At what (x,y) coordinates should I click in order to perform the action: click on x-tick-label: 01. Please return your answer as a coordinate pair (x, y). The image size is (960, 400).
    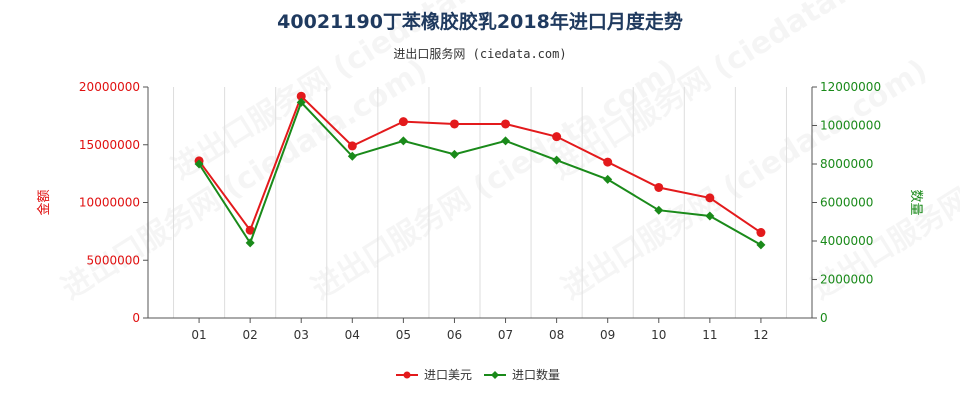
    Looking at the image, I should click on (198, 335).